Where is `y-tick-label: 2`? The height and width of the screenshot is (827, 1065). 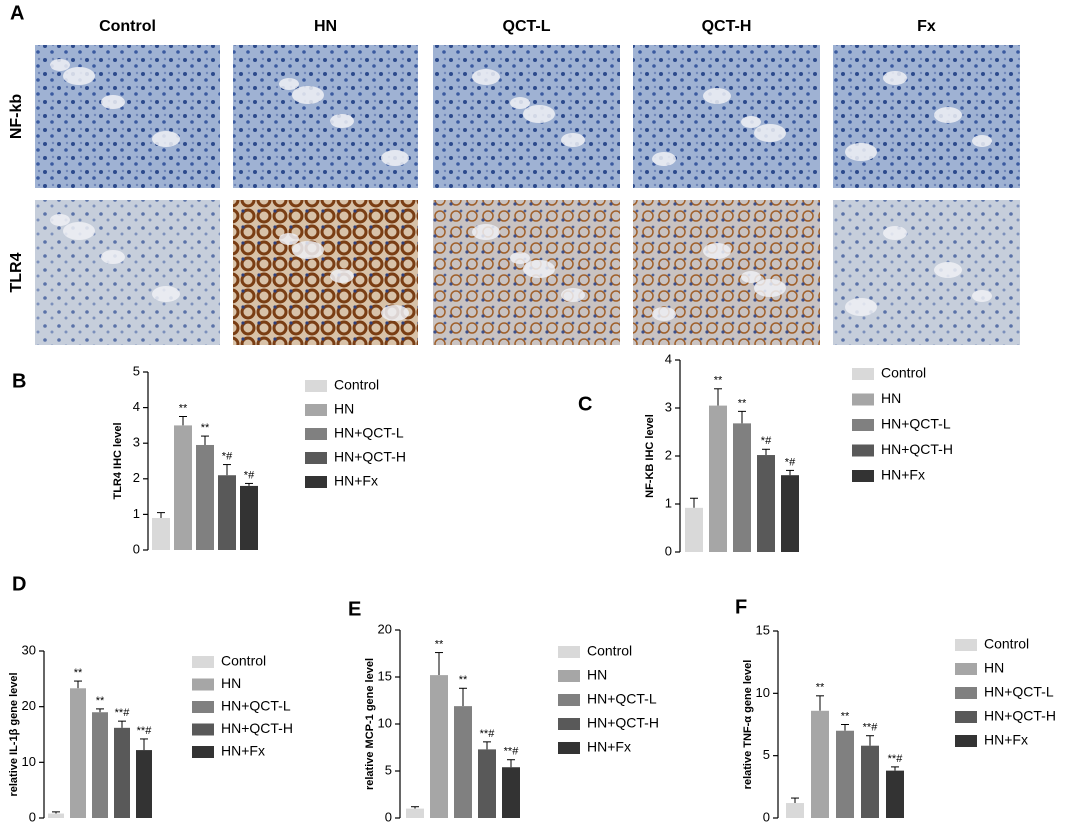 y-tick-label: 2 is located at coordinates (668, 454).